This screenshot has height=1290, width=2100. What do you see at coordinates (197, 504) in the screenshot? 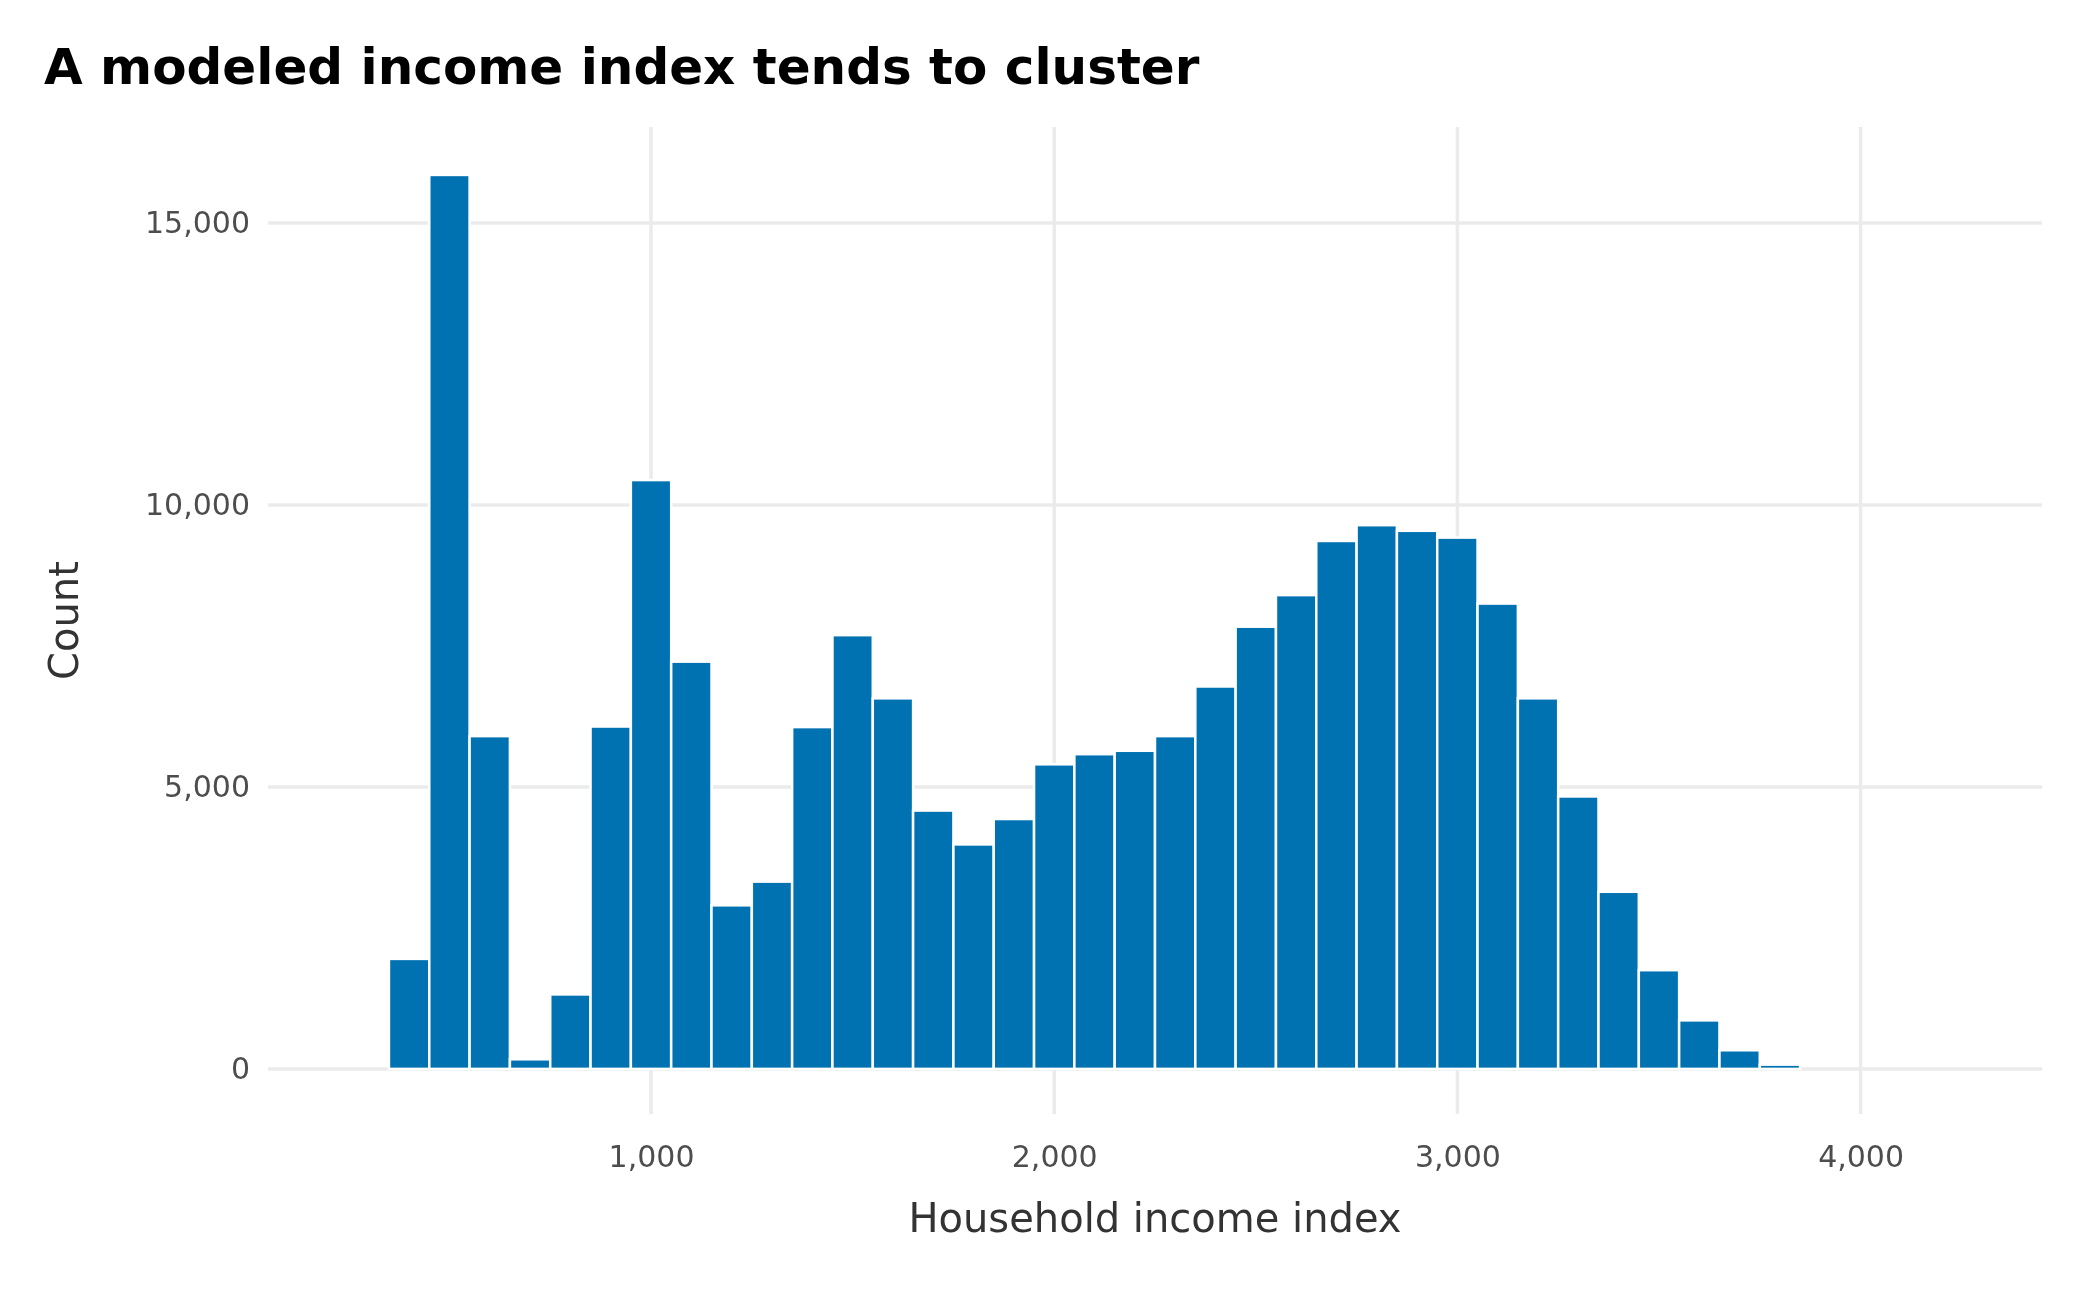
I see `y-tick-label: 10,000` at bounding box center [197, 504].